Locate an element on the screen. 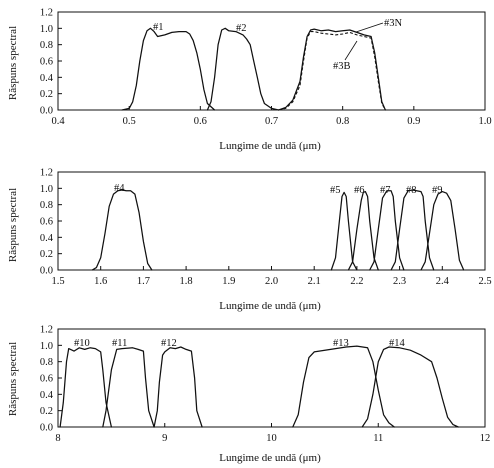 This screenshot has width=494, height=468. band-label-13: #13 is located at coordinates (341, 343).